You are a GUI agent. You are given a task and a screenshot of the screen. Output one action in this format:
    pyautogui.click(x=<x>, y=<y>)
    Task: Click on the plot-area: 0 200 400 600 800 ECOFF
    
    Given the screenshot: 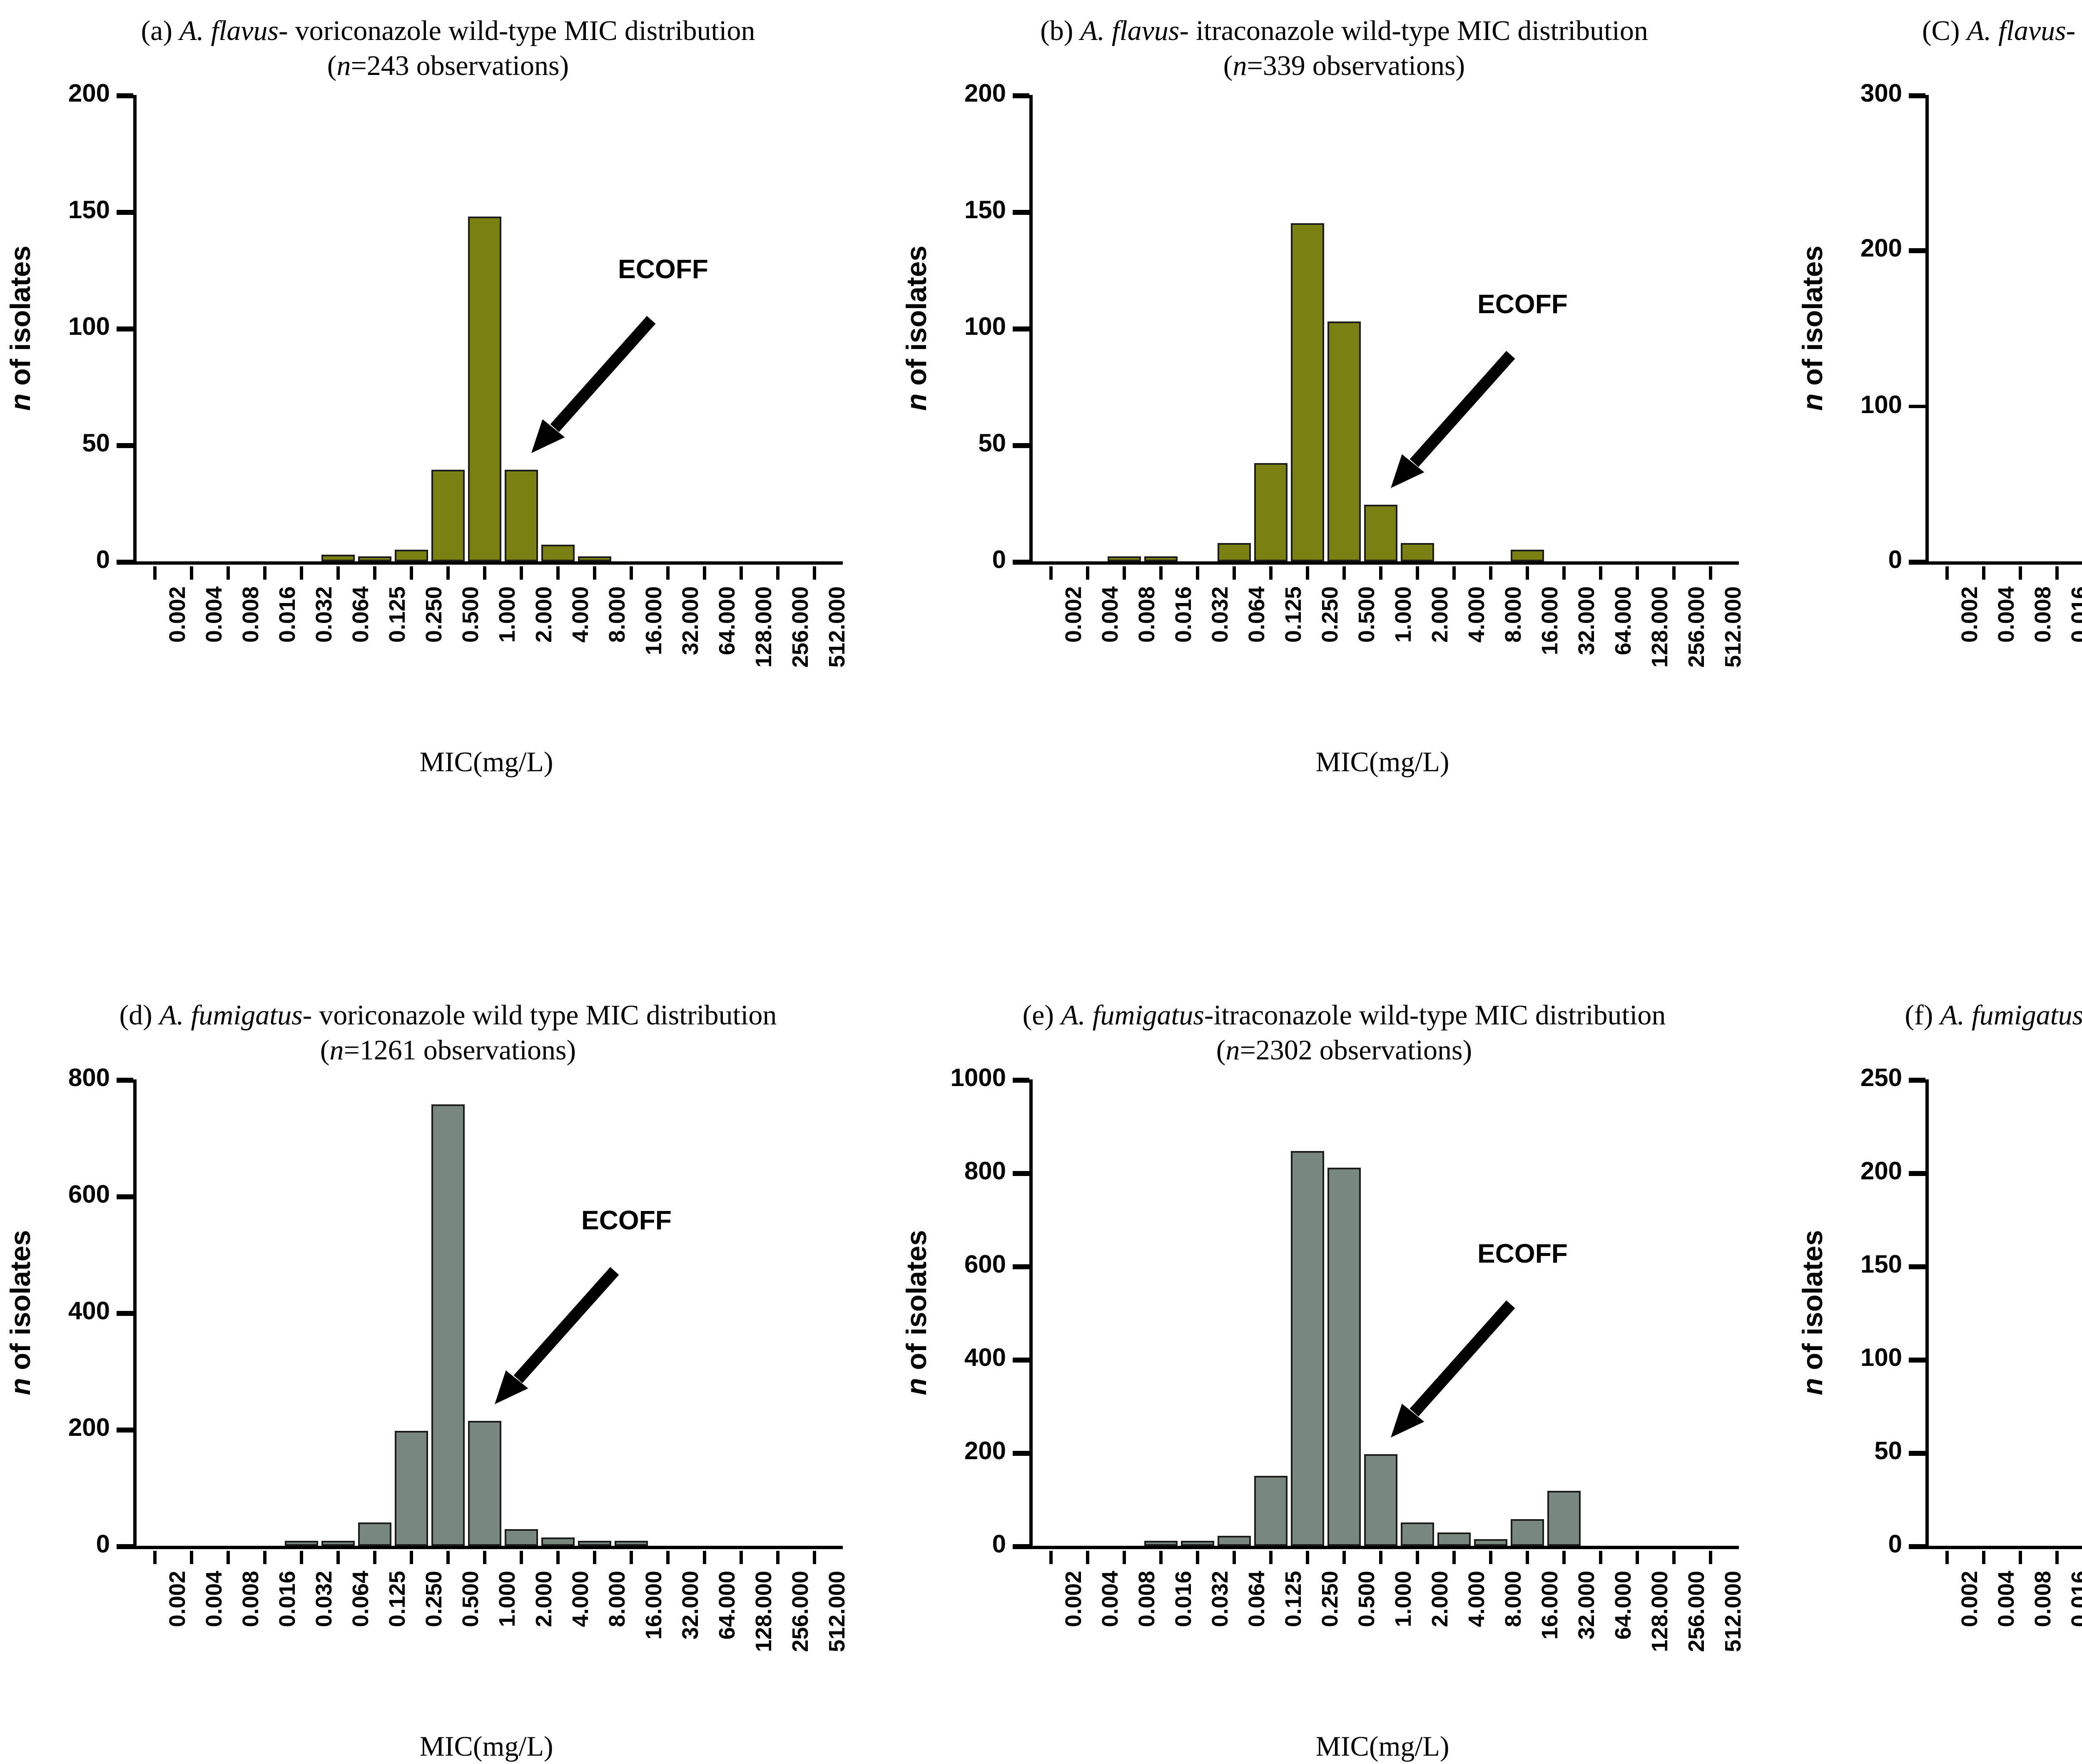 What is the action you would take?
    pyautogui.click(x=455, y=1314)
    